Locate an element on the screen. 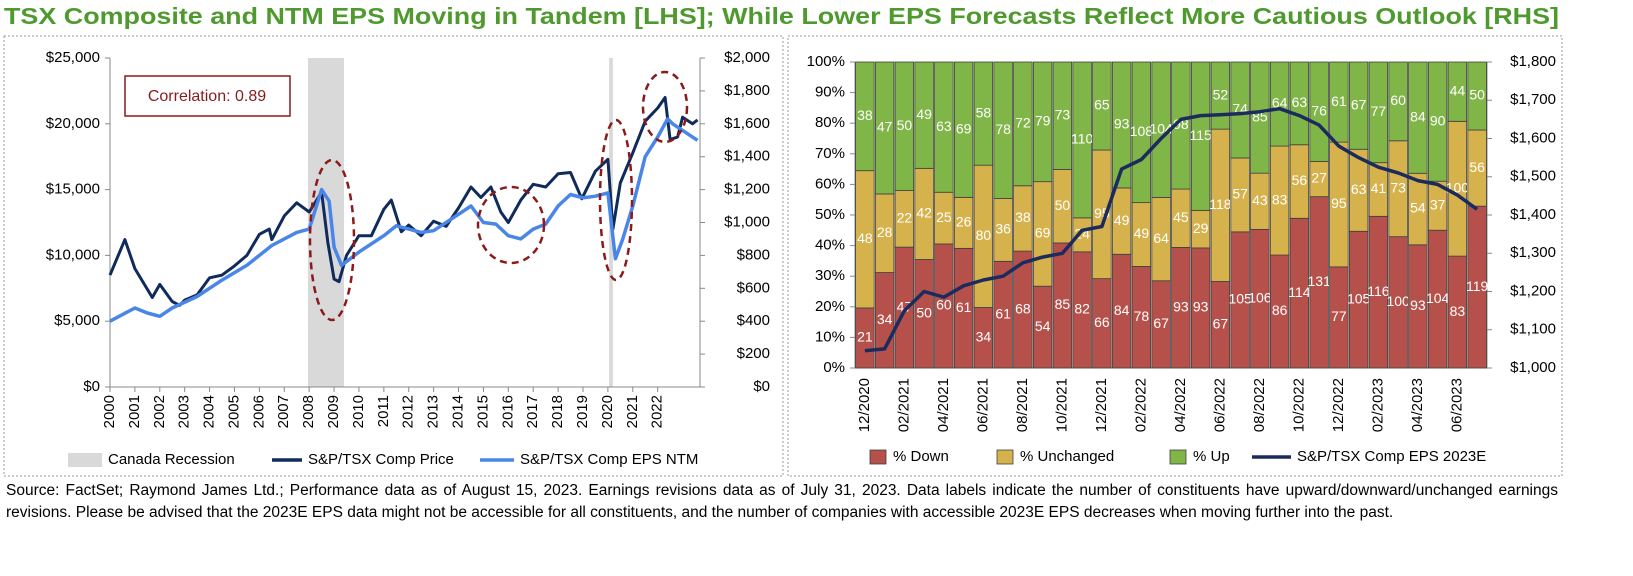  y-tick-label: $0 is located at coordinates (91, 386).